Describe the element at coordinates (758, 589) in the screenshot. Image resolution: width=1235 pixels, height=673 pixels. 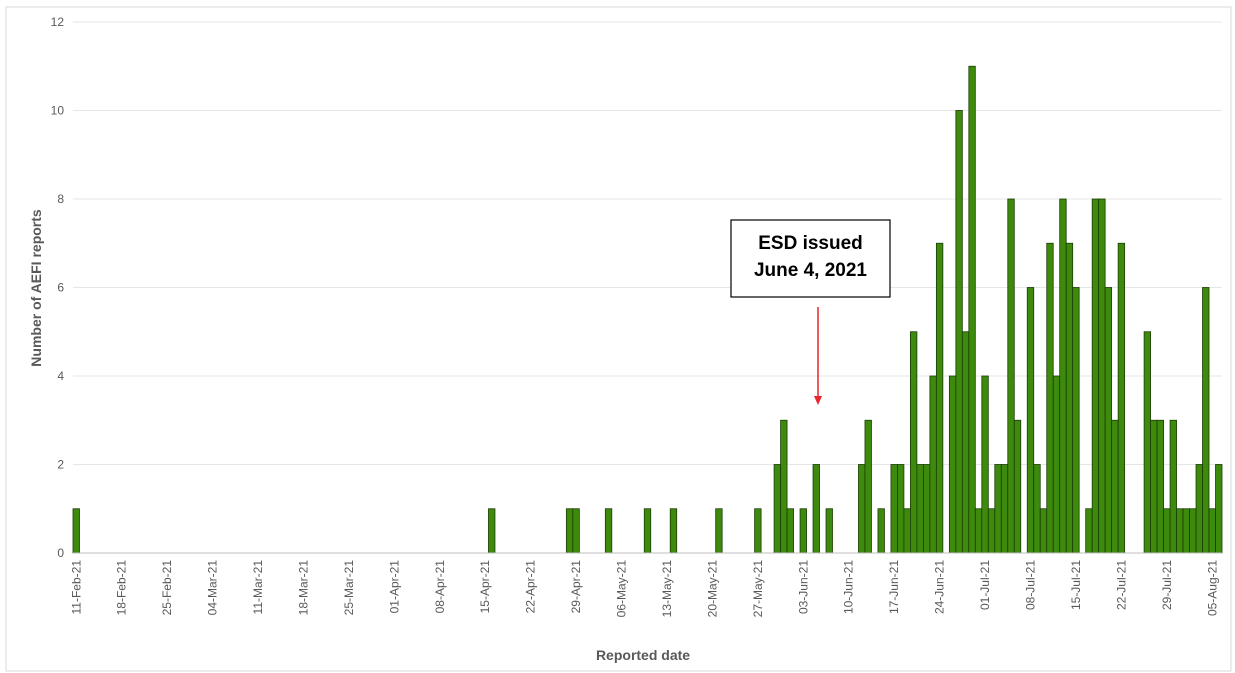
I see `x-tick-label: 27-May-21` at that location.